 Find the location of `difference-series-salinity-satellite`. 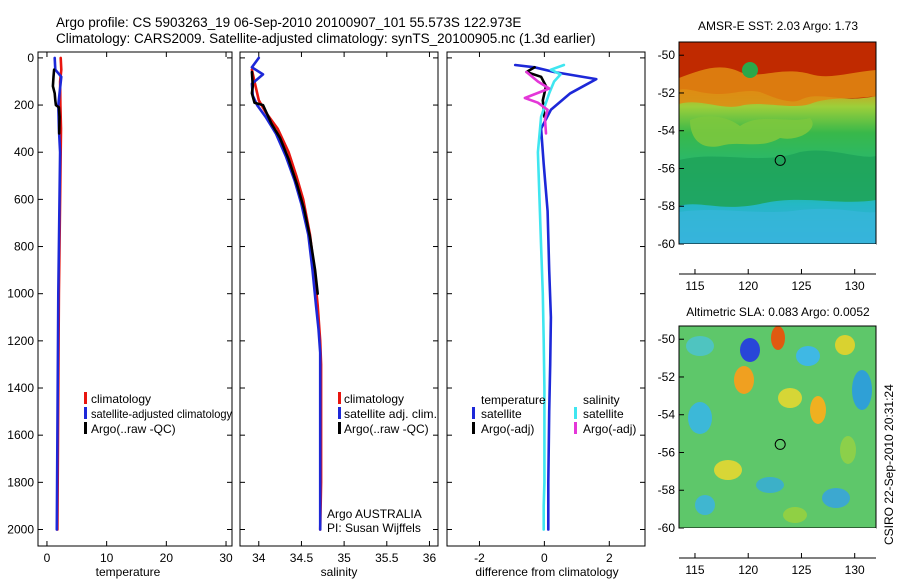

difference-series-salinity-satellite is located at coordinates (551, 297).